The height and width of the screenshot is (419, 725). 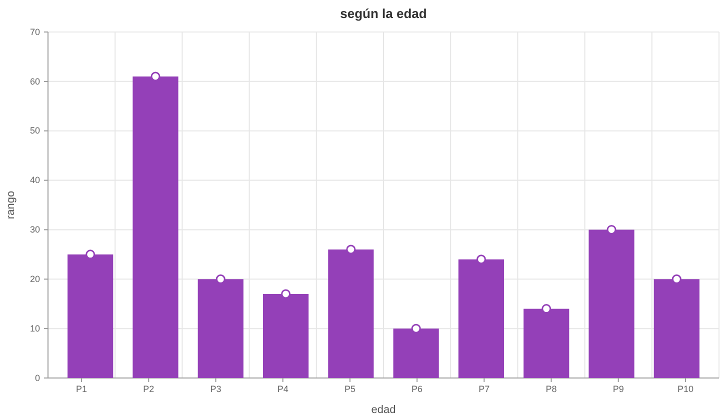 I want to click on y-tick-label: 30, so click(x=35, y=229).